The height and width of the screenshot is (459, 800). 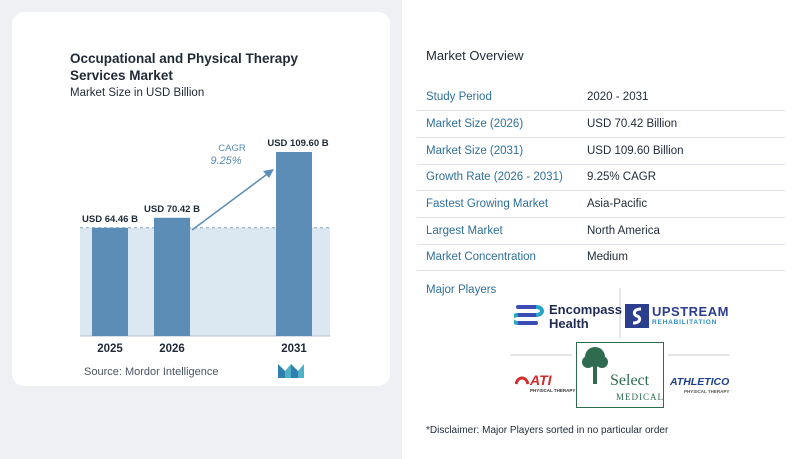 I want to click on ati-logo-sub: PHYSICAL THERAPY, so click(x=553, y=390).